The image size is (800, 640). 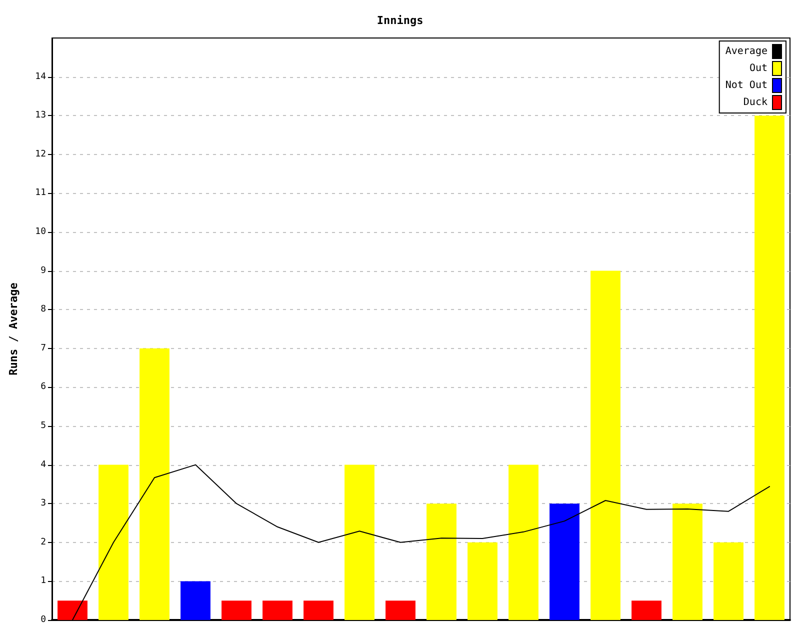 I want to click on y-tick-label: 12, so click(x=40, y=154).